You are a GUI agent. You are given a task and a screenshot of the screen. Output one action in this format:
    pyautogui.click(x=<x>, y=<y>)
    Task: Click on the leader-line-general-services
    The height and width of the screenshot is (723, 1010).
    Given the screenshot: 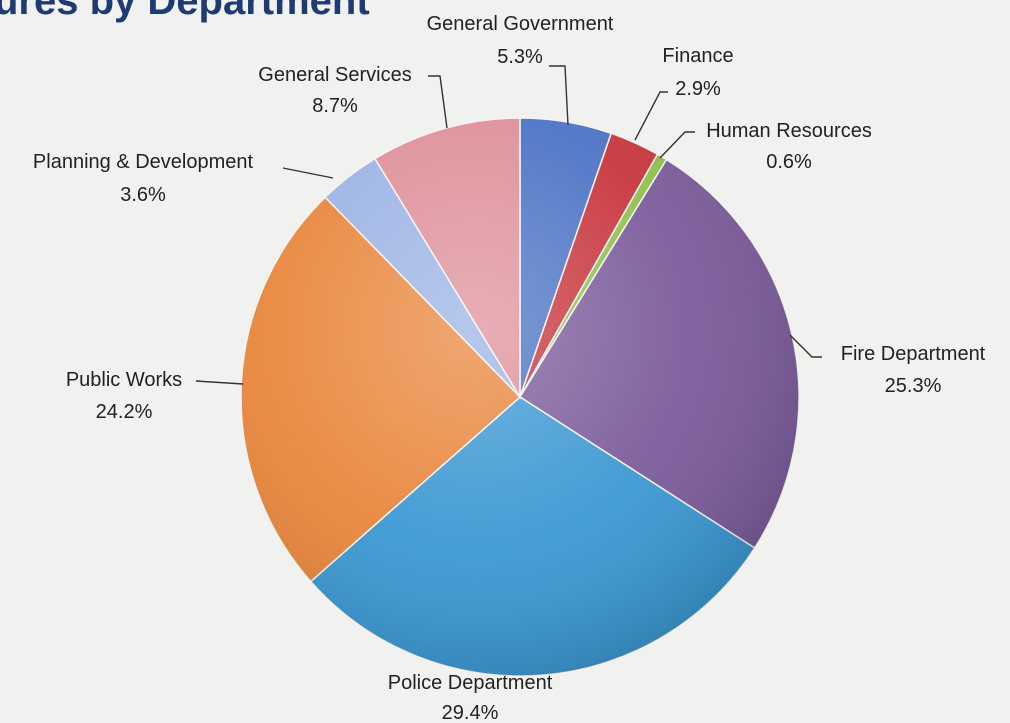 What is the action you would take?
    pyautogui.click(x=438, y=102)
    